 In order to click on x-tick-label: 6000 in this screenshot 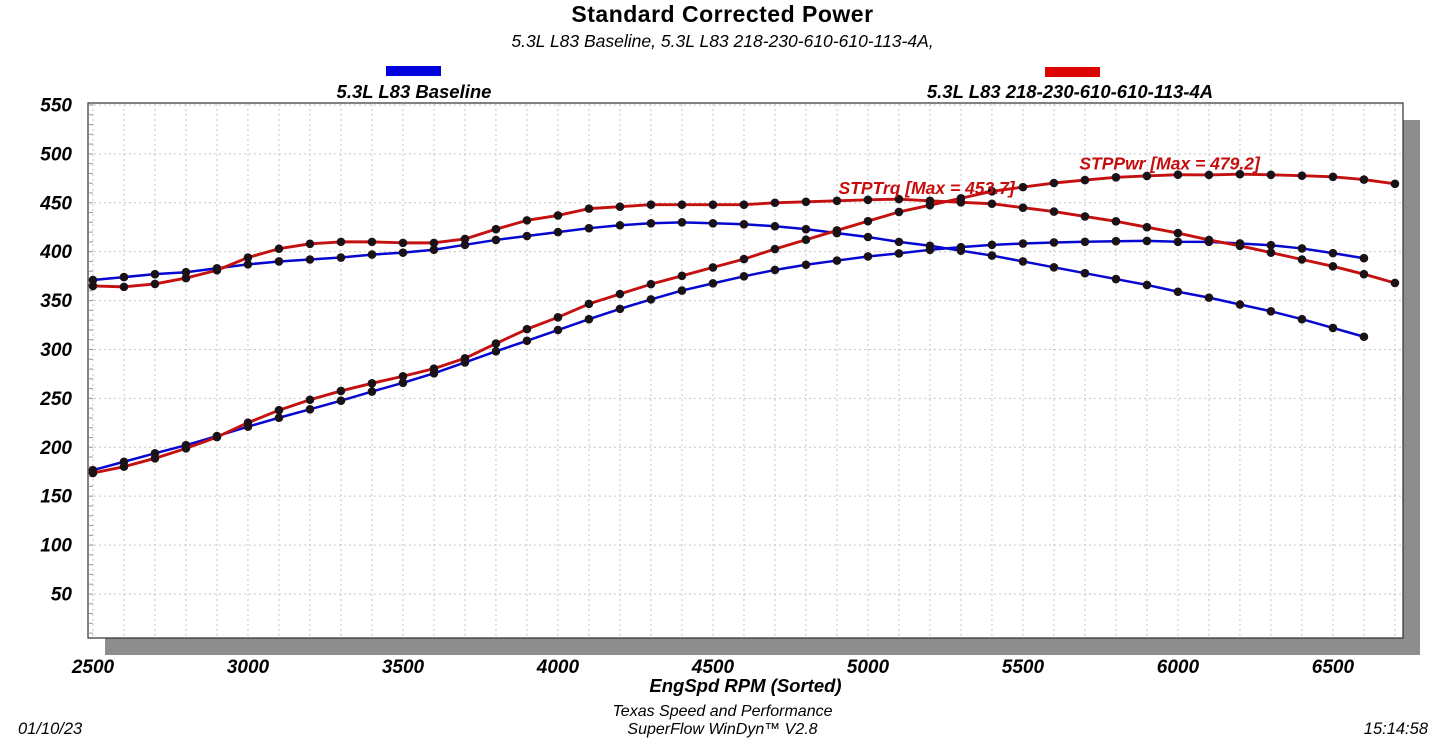, I will do `click(1178, 667)`.